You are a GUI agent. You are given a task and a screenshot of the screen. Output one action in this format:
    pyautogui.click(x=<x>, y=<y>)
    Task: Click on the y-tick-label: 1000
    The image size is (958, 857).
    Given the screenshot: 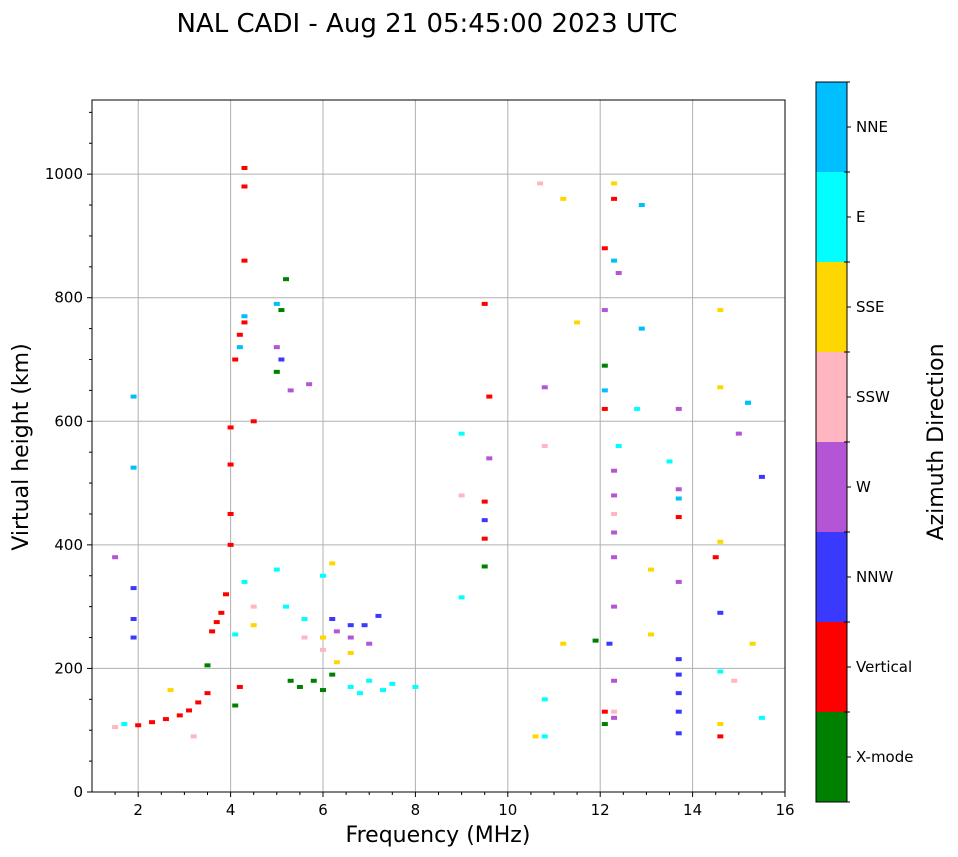 What is the action you would take?
    pyautogui.click(x=64, y=174)
    